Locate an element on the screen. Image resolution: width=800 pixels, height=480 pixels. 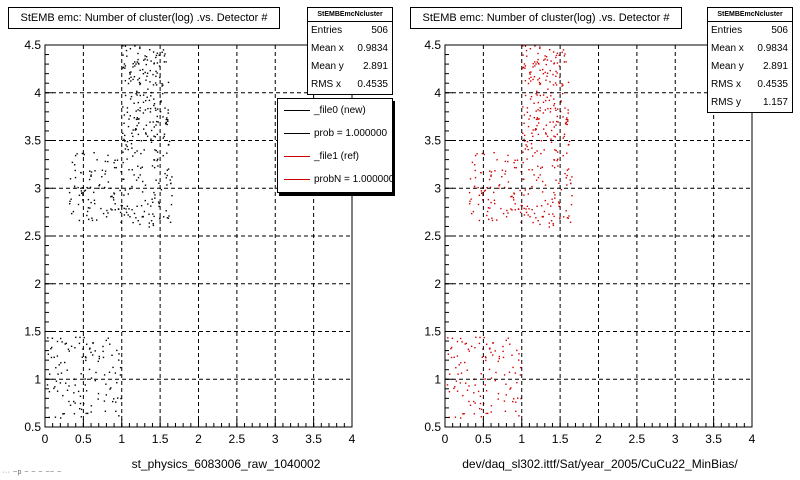
legend-entry-file1: _file1 (ref) is located at coordinates (335, 156).